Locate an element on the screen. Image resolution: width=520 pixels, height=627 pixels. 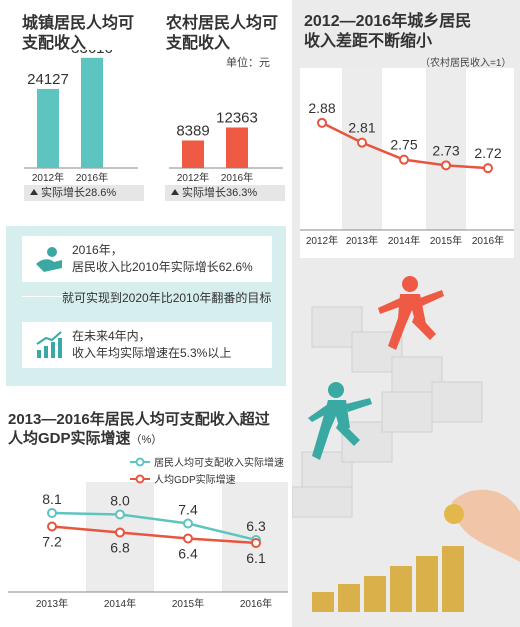
divider-right is located at coordinates (261, 296).